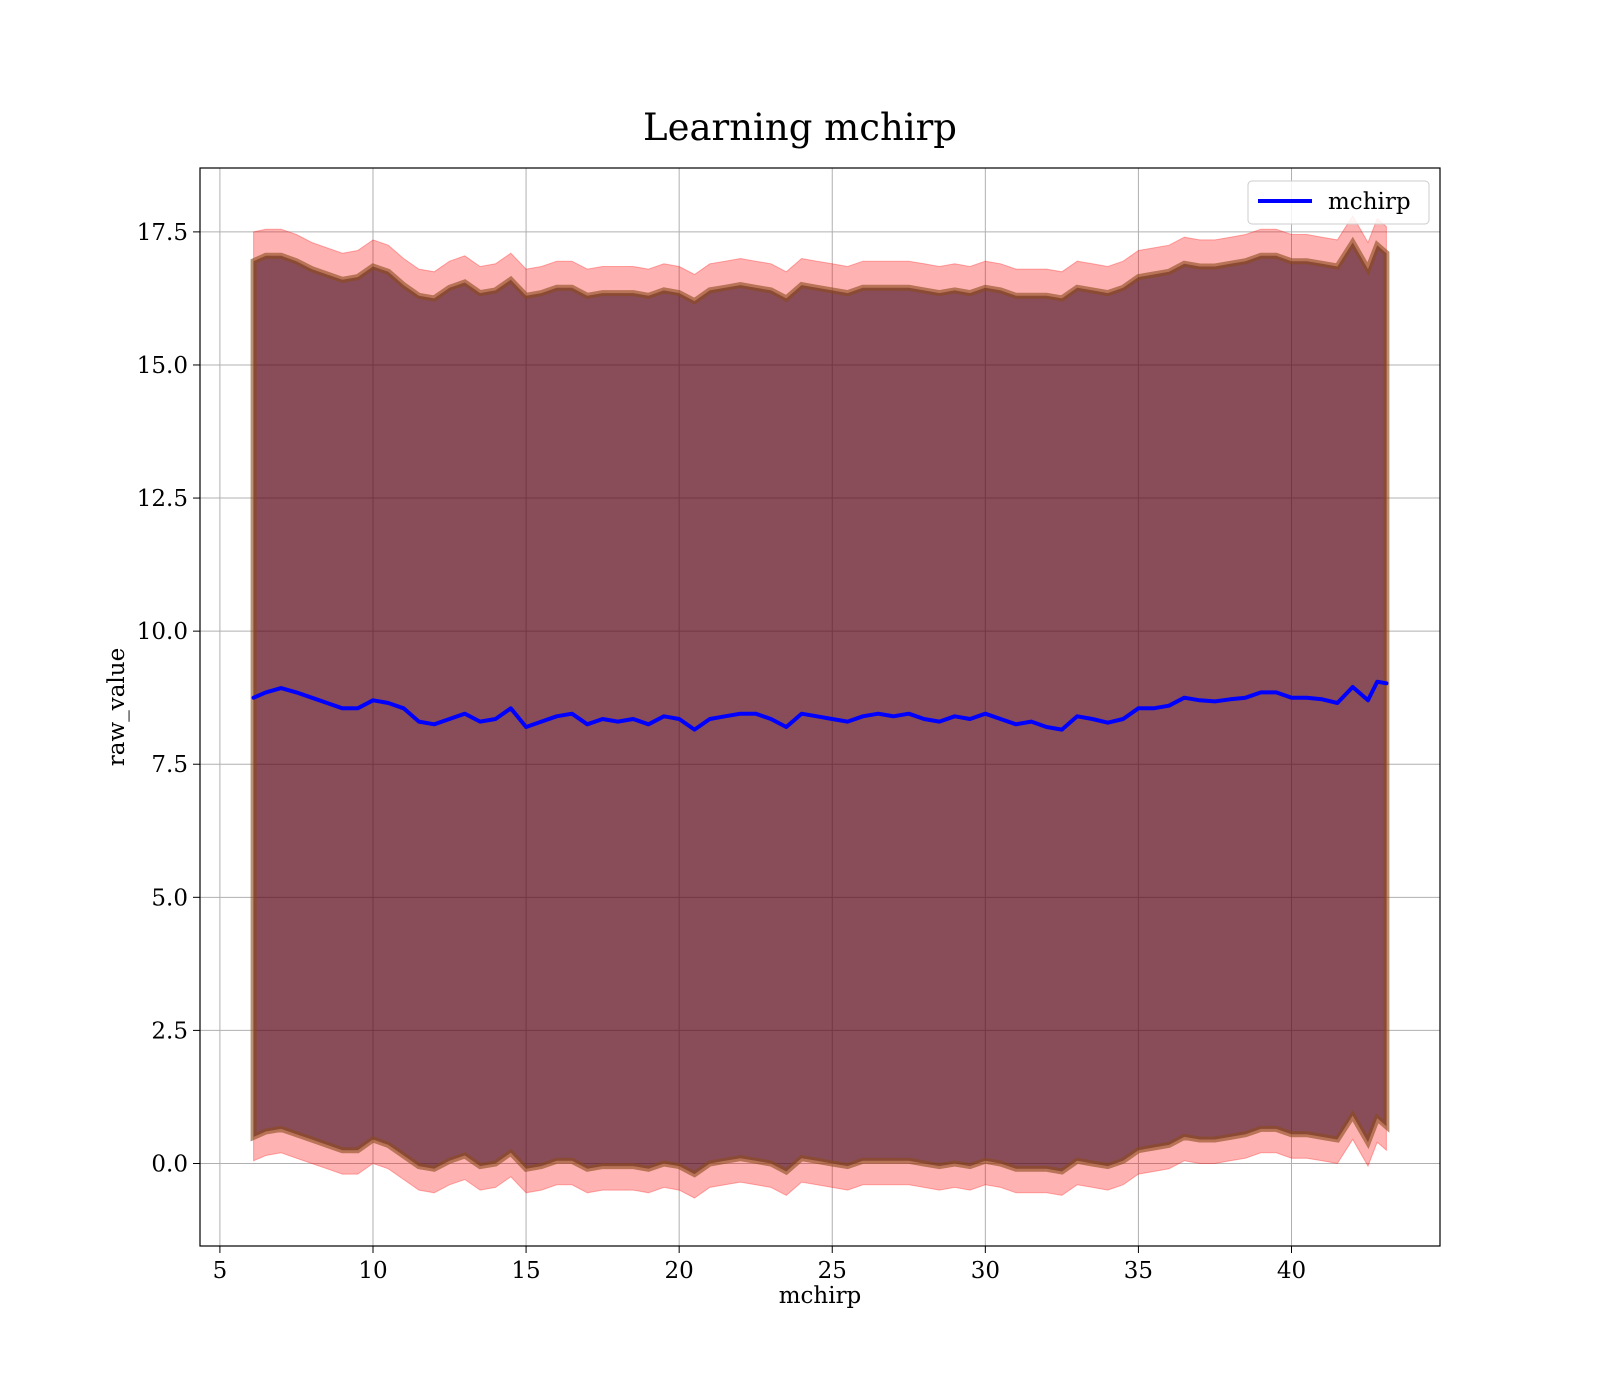 The width and height of the screenshot is (1600, 1400). I want to click on y-tick-label: 17.5, so click(162, 233).